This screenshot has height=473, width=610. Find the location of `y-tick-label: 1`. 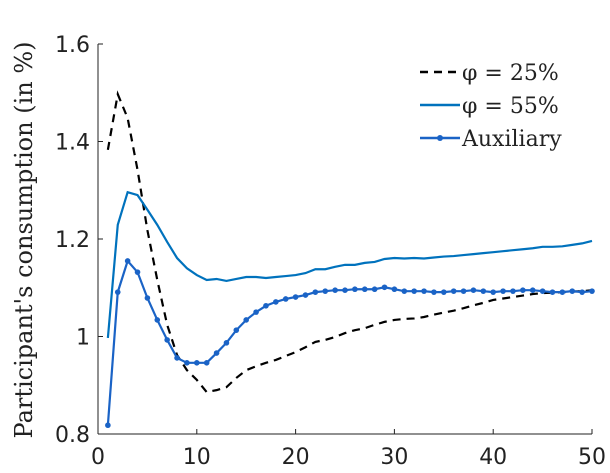

y-tick-label: 1 is located at coordinates (83, 338).